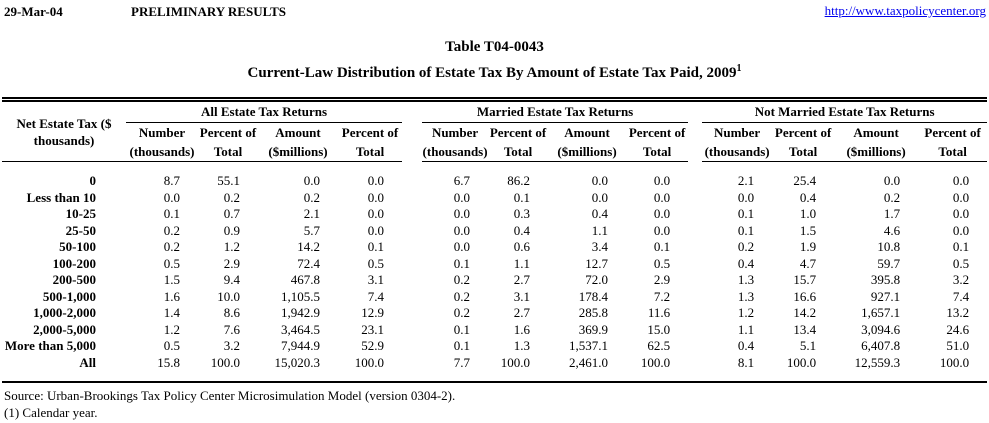 This screenshot has height=423, width=989. What do you see at coordinates (77, 246) in the screenshot?
I see `row-label: 50-100` at bounding box center [77, 246].